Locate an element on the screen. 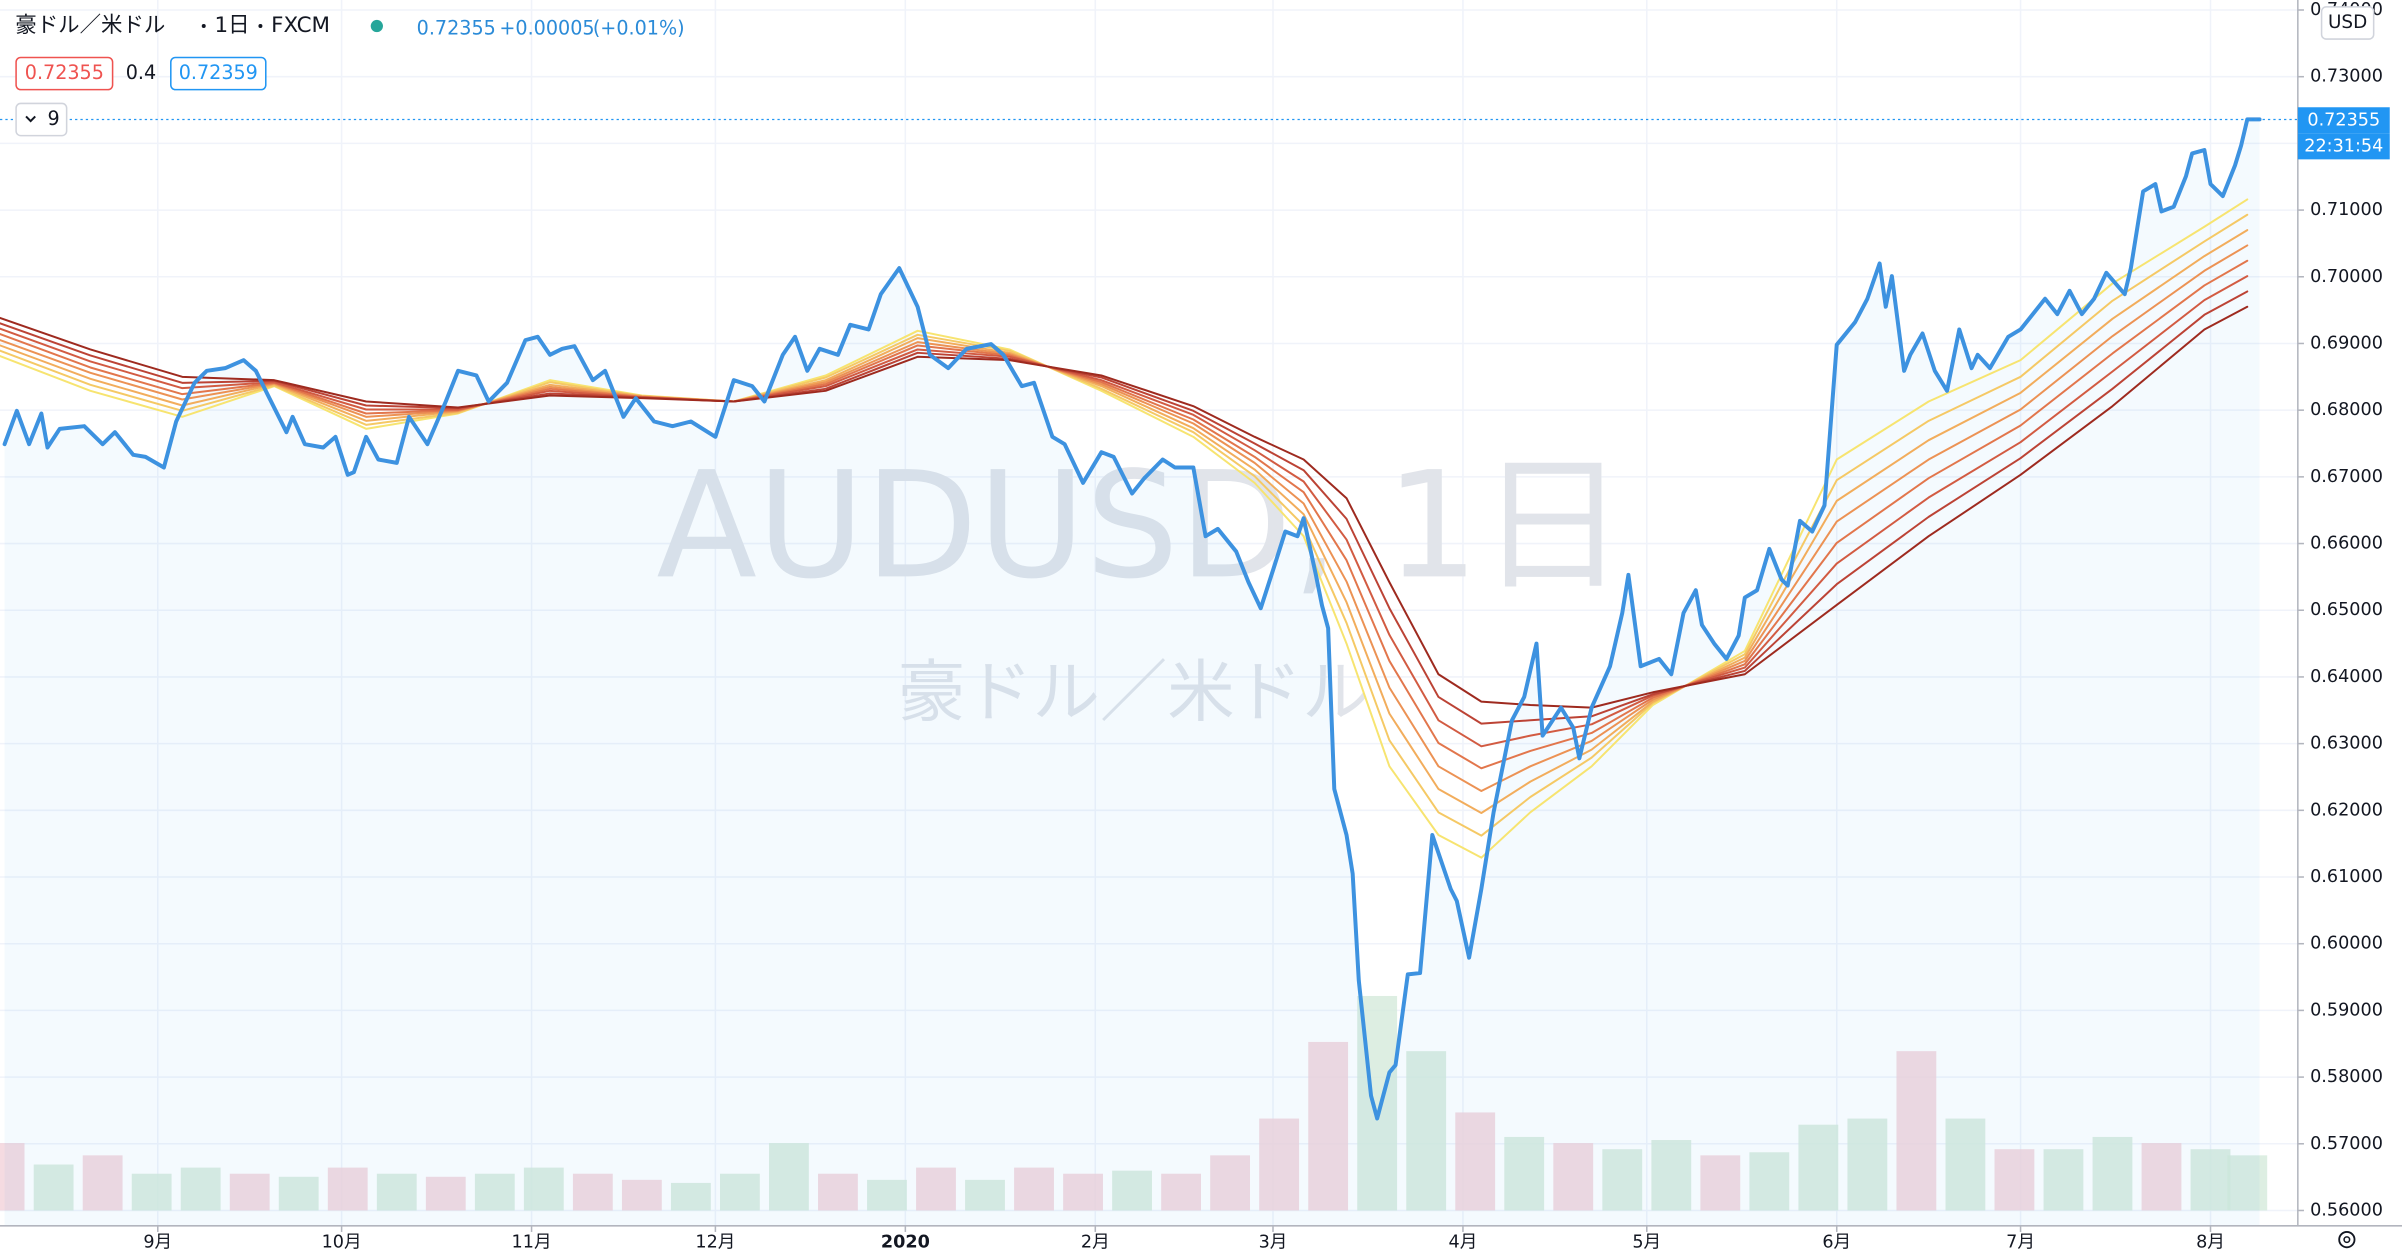 The width and height of the screenshot is (2402, 1258). x-tick-label: 7月 is located at coordinates (2020, 1243).